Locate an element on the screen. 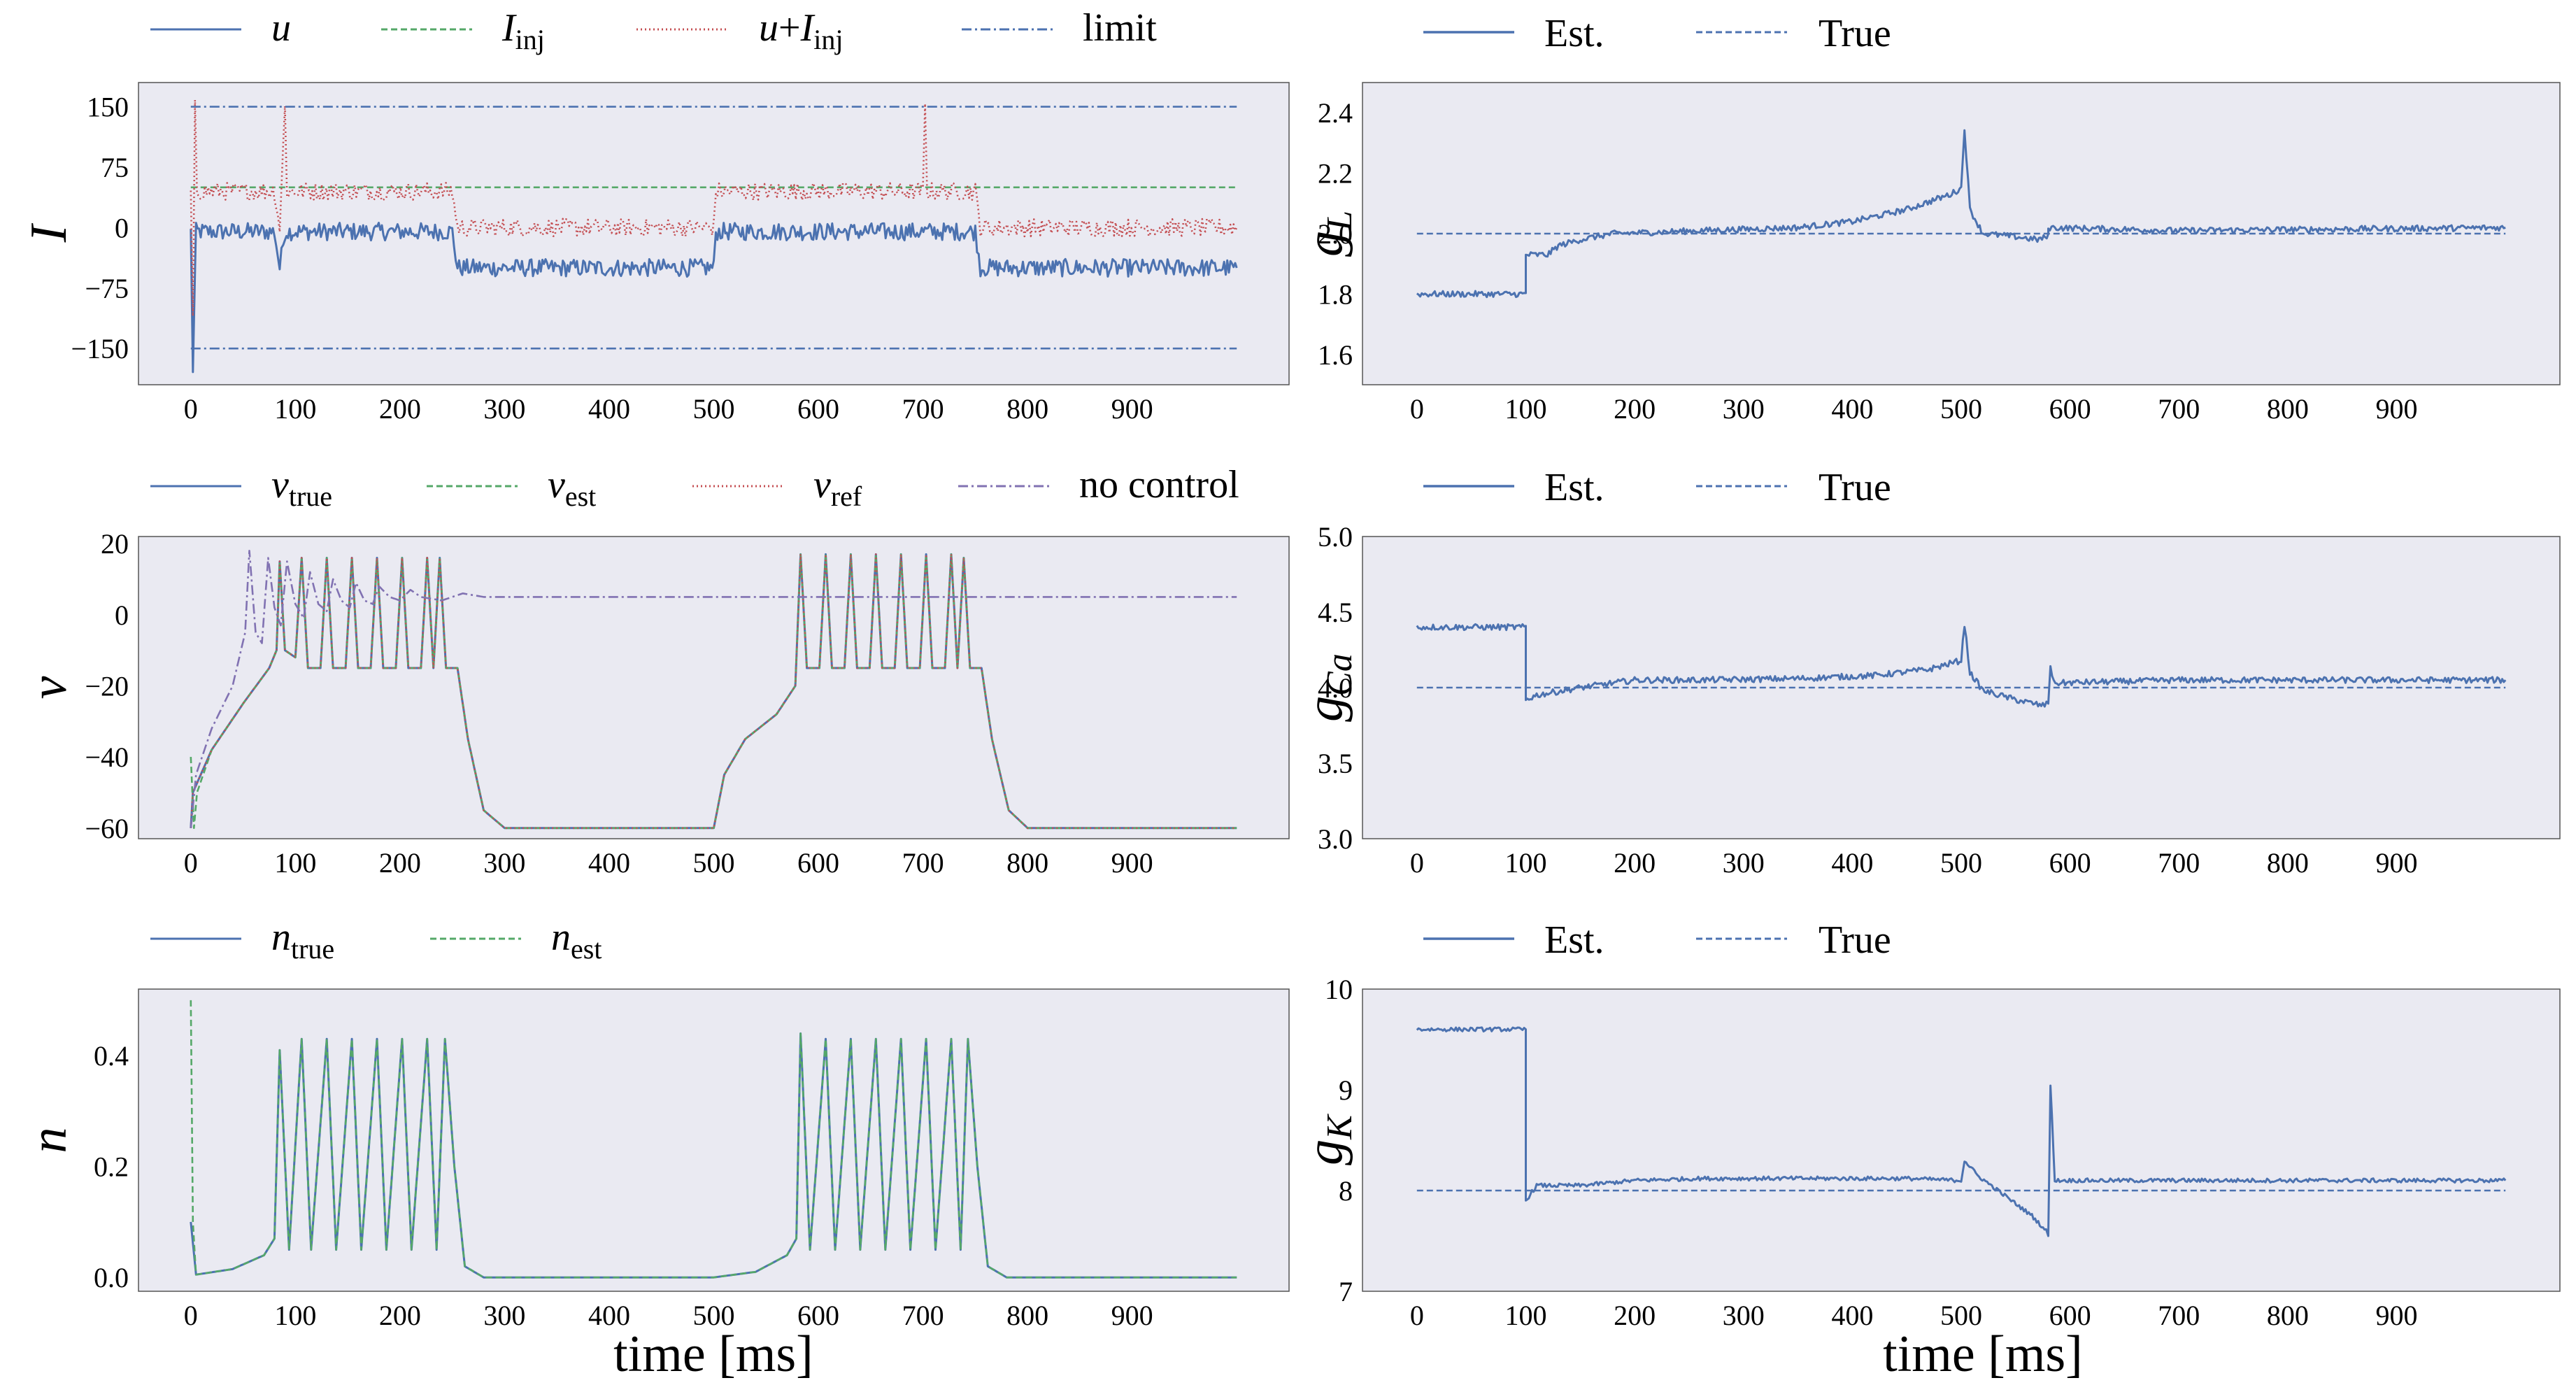  plot-area is located at coordinates (714, 233).